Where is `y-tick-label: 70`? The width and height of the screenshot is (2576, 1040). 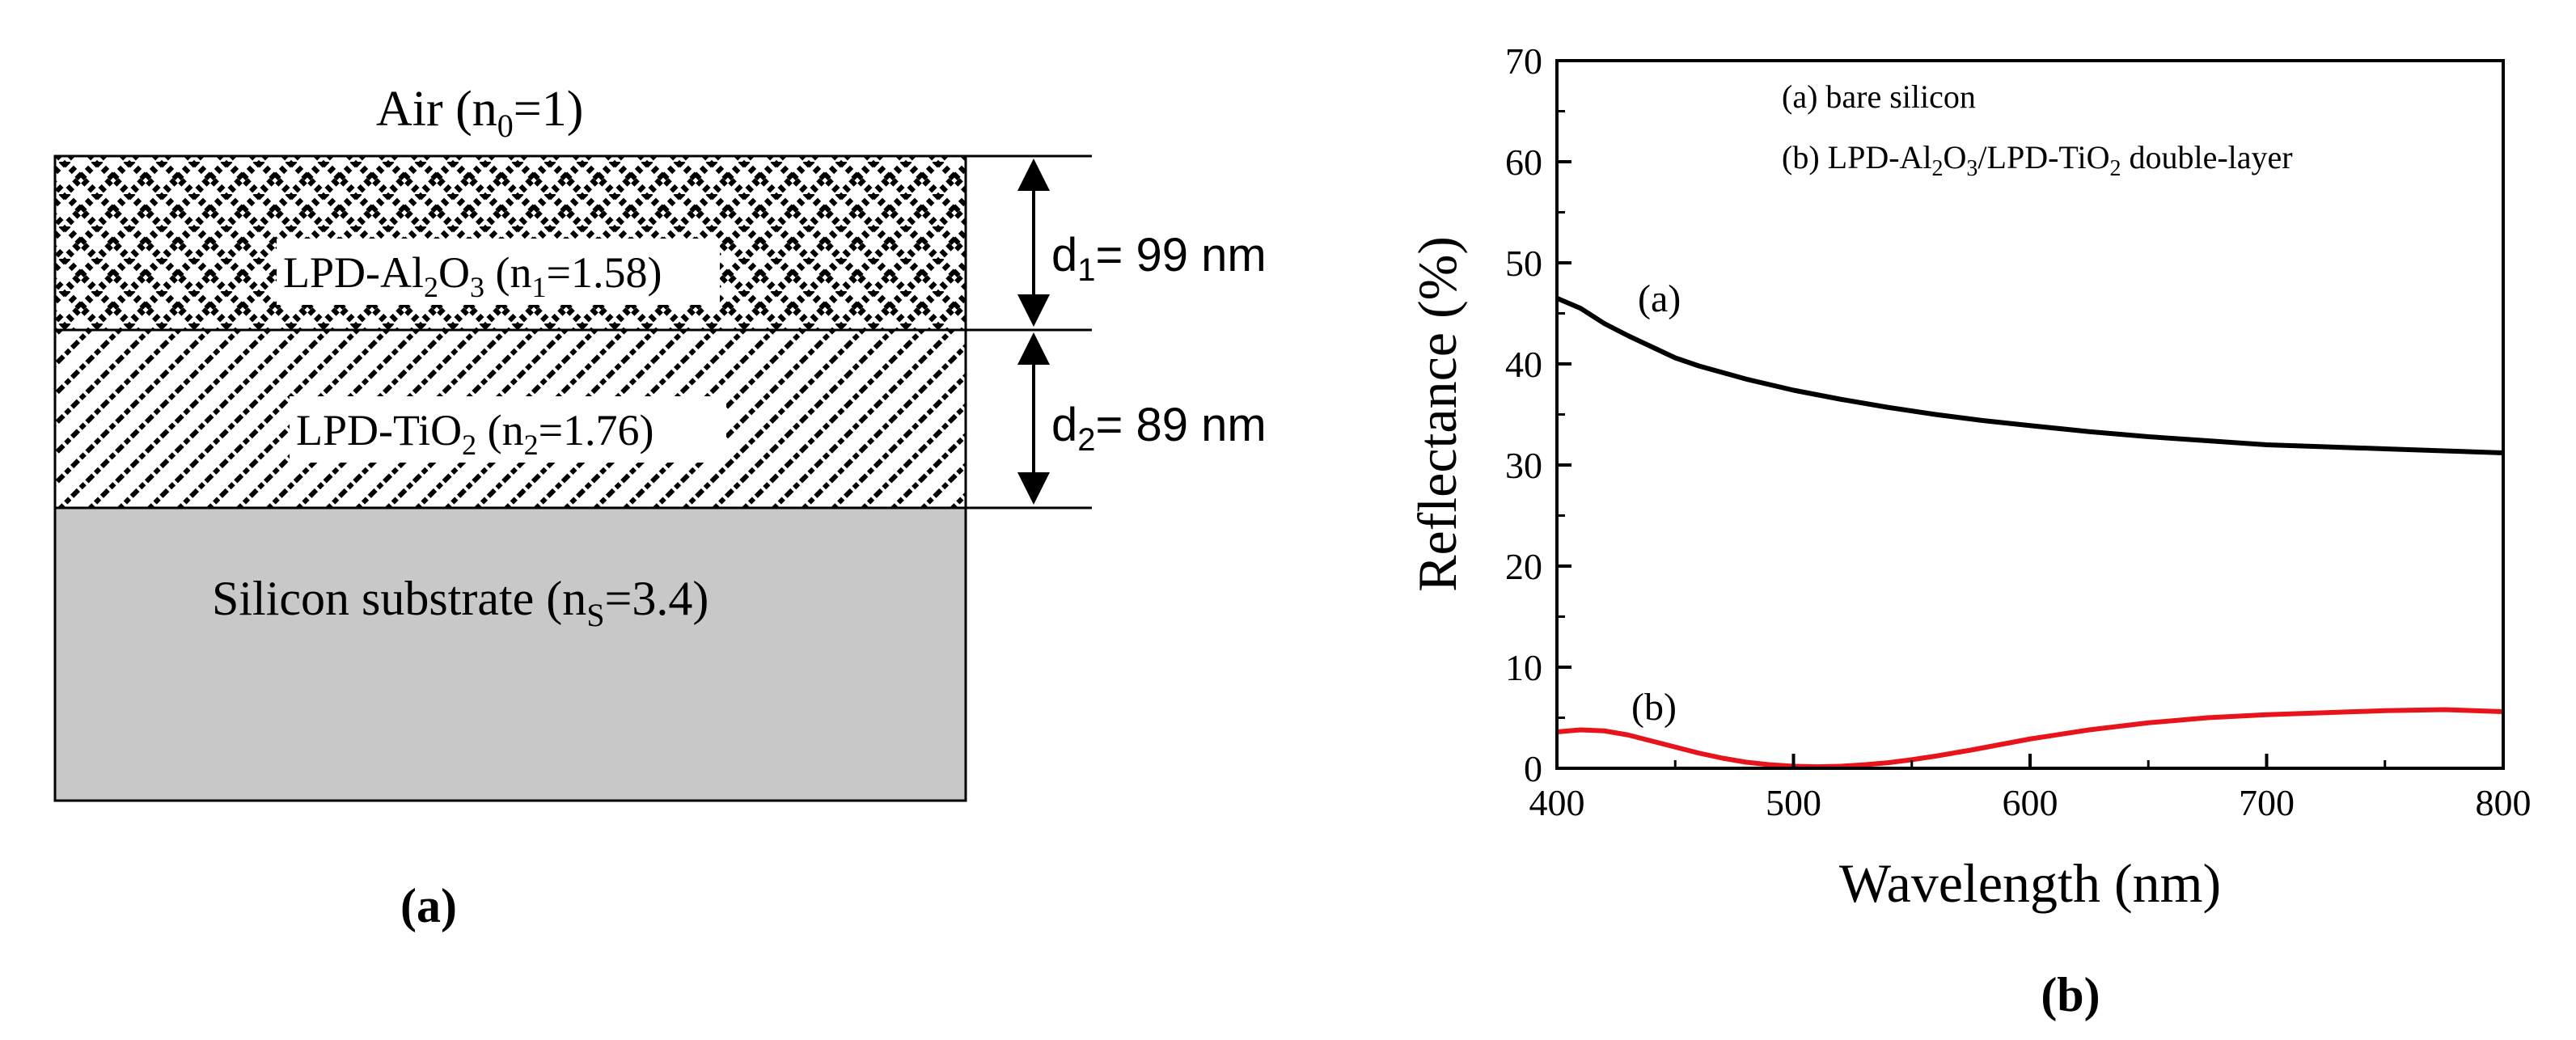 y-tick-label: 70 is located at coordinates (1523, 61).